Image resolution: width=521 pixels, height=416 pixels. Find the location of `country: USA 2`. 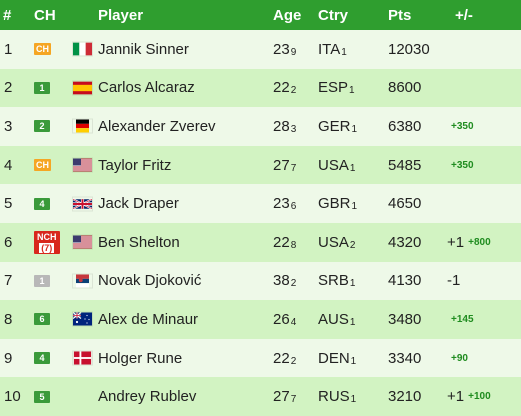

country: USA 2 is located at coordinates (336, 242).